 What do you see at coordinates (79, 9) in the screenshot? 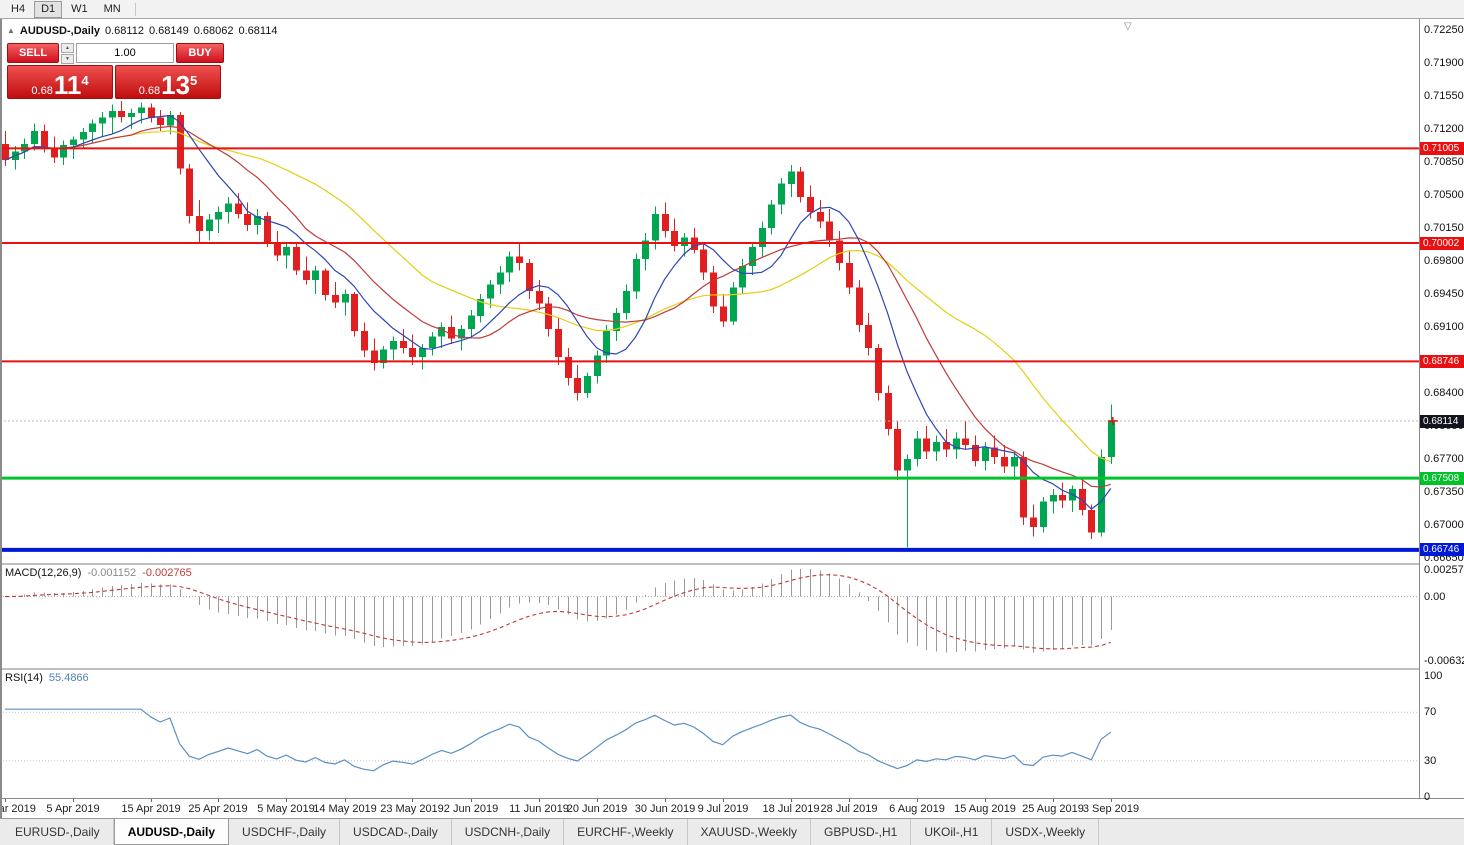
I see `timeframe-button-w1: W1` at bounding box center [79, 9].